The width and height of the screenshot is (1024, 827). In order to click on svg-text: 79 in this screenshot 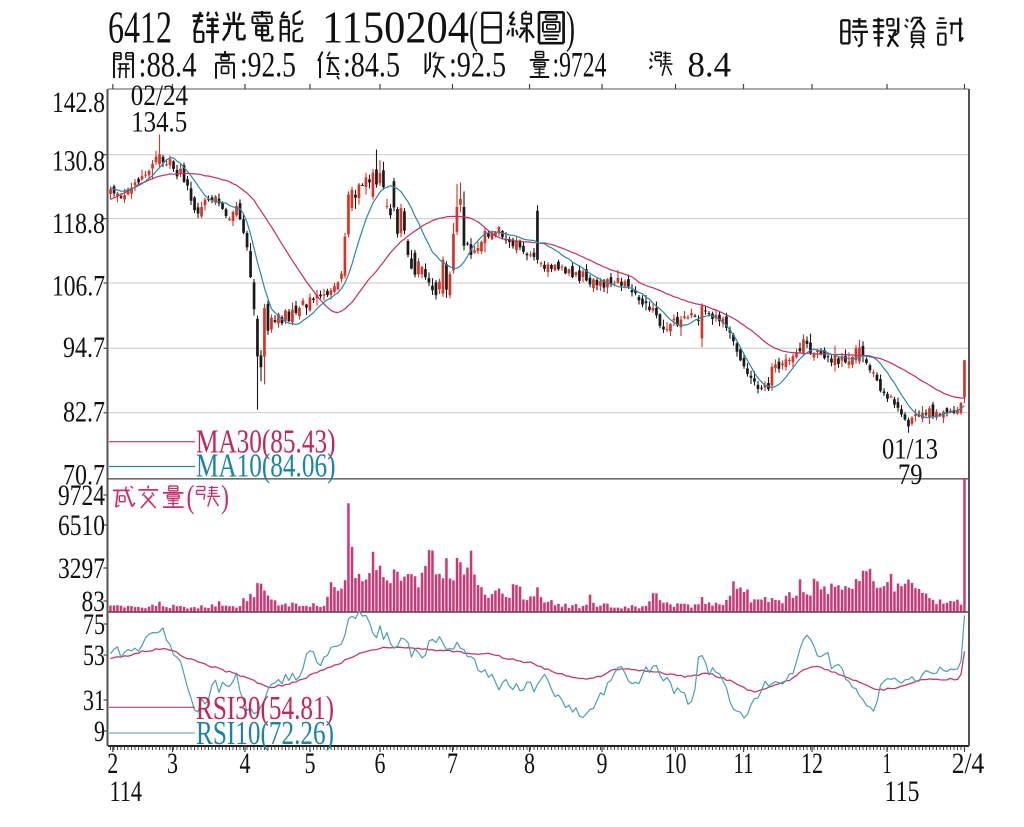, I will do `click(910, 474)`.